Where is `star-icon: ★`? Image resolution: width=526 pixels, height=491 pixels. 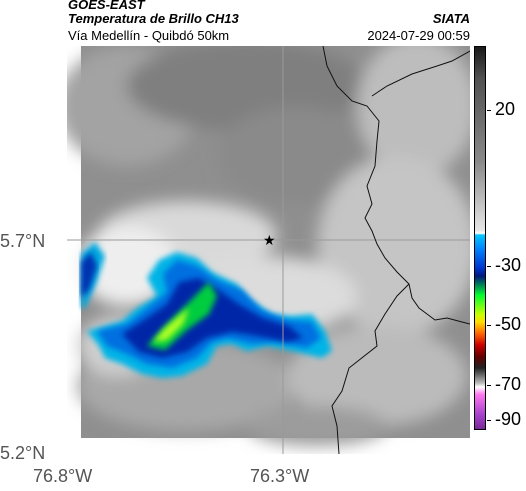 star-icon: ★ is located at coordinates (269, 241).